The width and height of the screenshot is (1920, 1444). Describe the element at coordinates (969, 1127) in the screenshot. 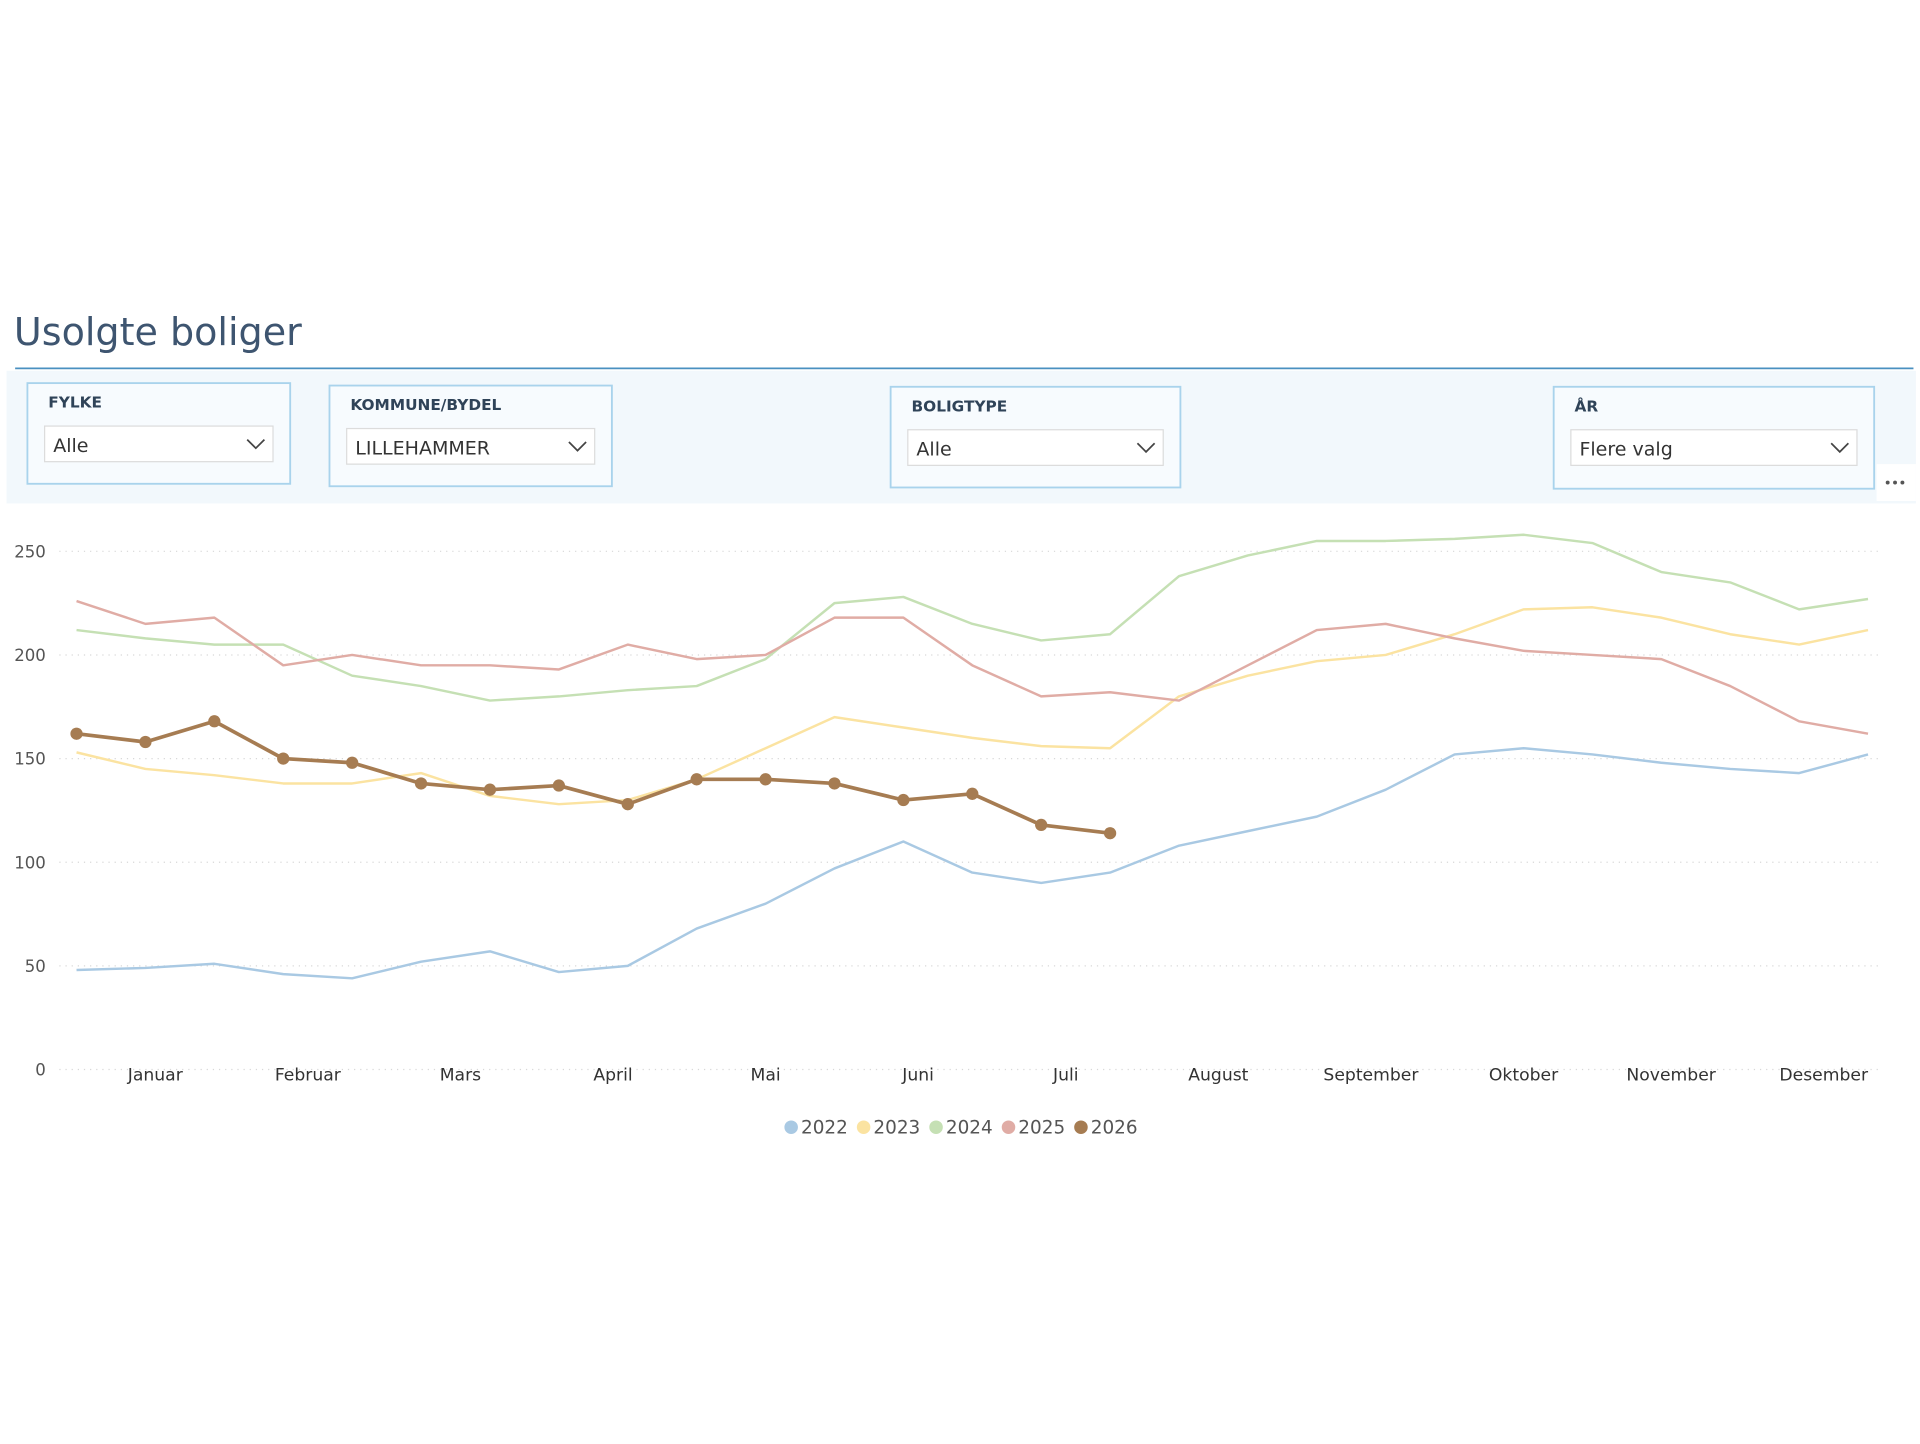

I see `legend-label: 2024` at that location.